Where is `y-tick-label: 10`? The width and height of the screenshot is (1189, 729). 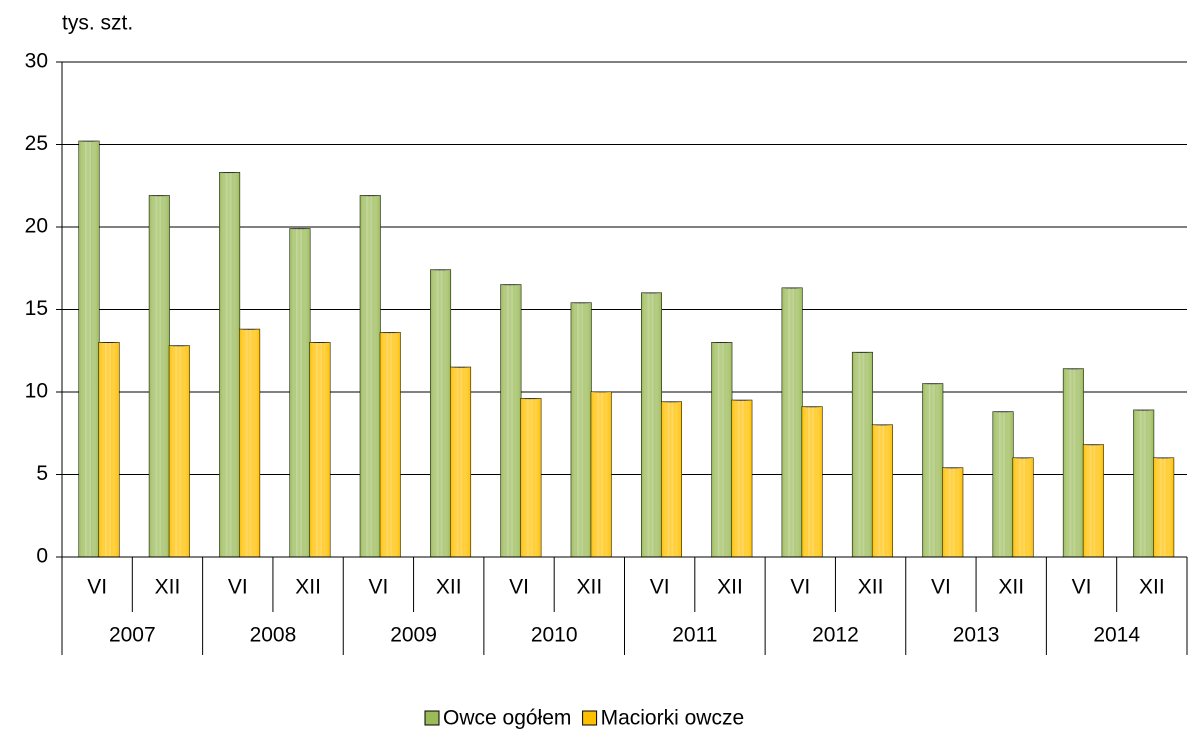
y-tick-label: 10 is located at coordinates (36, 391).